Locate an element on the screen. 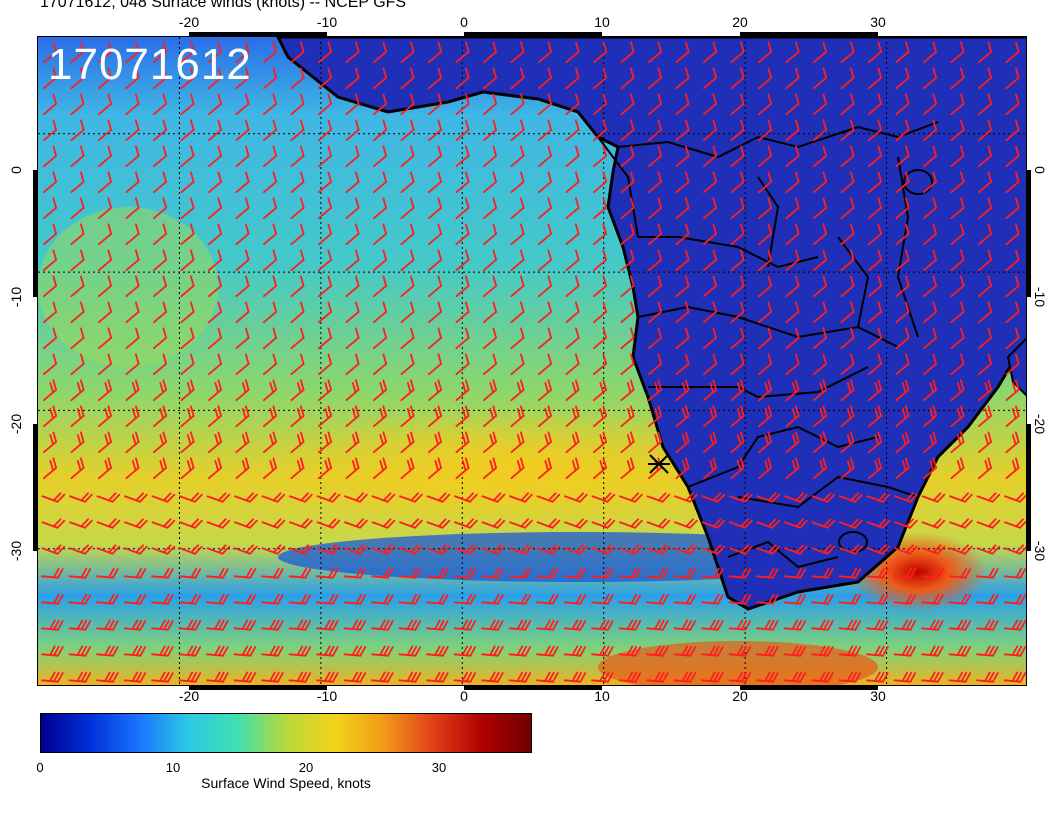 The height and width of the screenshot is (816, 1056). madagascar-landmass is located at coordinates (1016, 367).